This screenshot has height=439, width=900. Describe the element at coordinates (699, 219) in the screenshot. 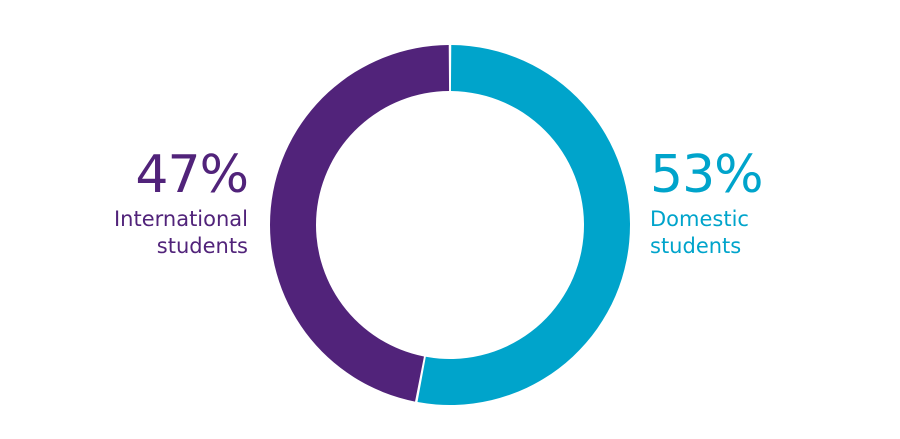

I see `domestic-description-line1: Domestic` at that location.